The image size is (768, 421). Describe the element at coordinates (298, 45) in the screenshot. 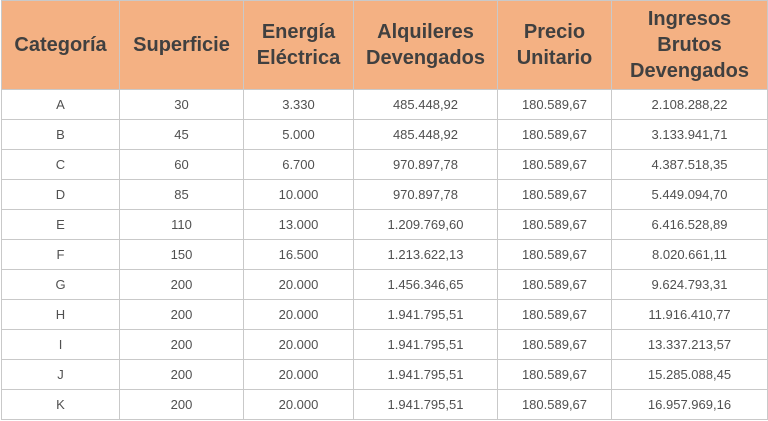

I see `header-energia-electrica: Energía Eléctrica` at that location.